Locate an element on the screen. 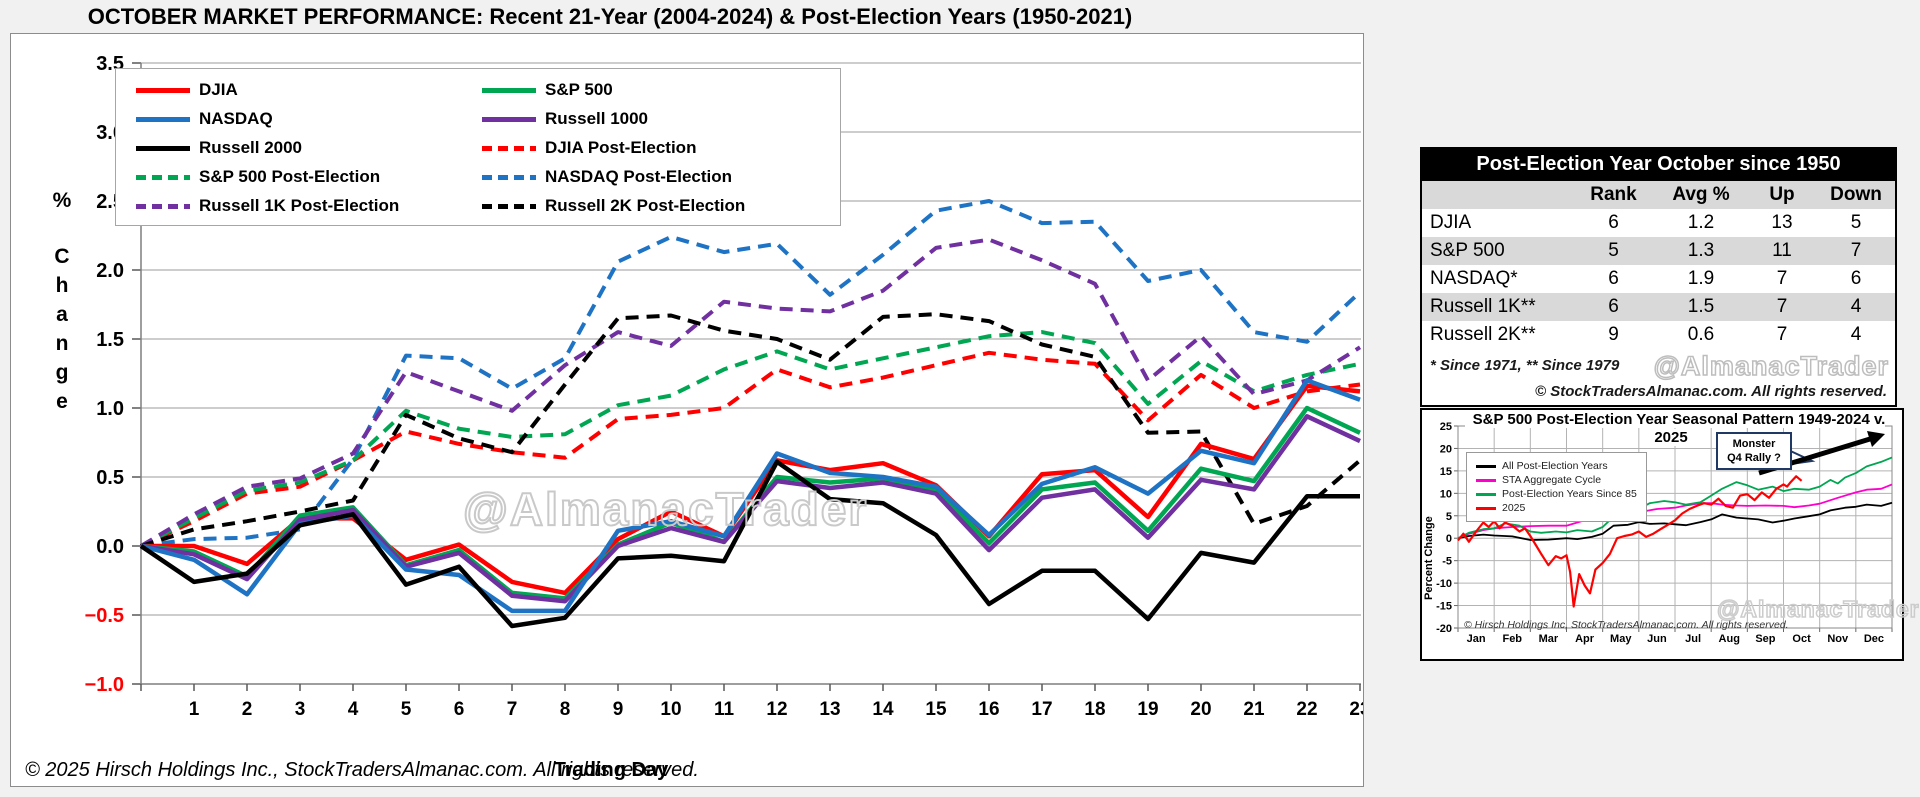 This screenshot has height=797, width=1920. x-tick-label: 13 is located at coordinates (829, 709).